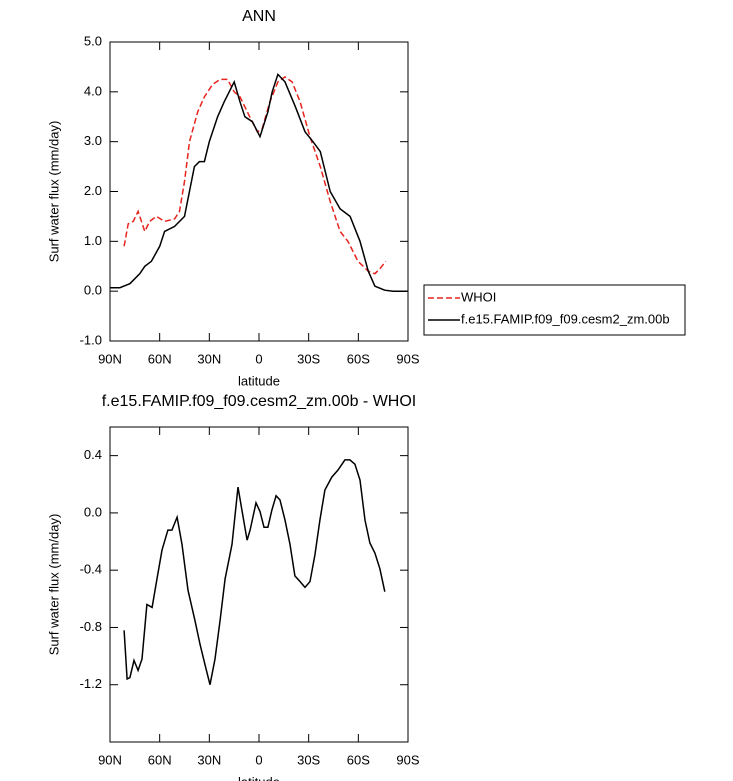 Image resolution: width=733 pixels, height=781 pixels. What do you see at coordinates (93, 190) in the screenshot?
I see `y-tick-label: 2.0` at bounding box center [93, 190].